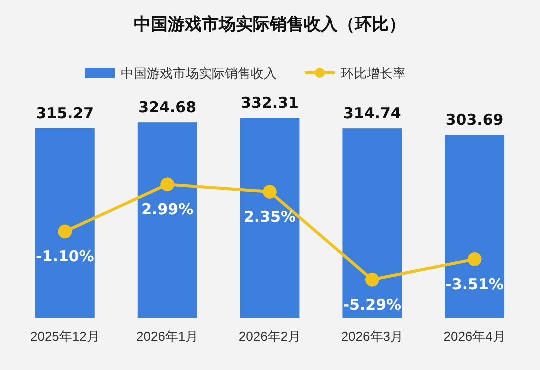  I want to click on data-label: -5.29%, so click(372, 305).